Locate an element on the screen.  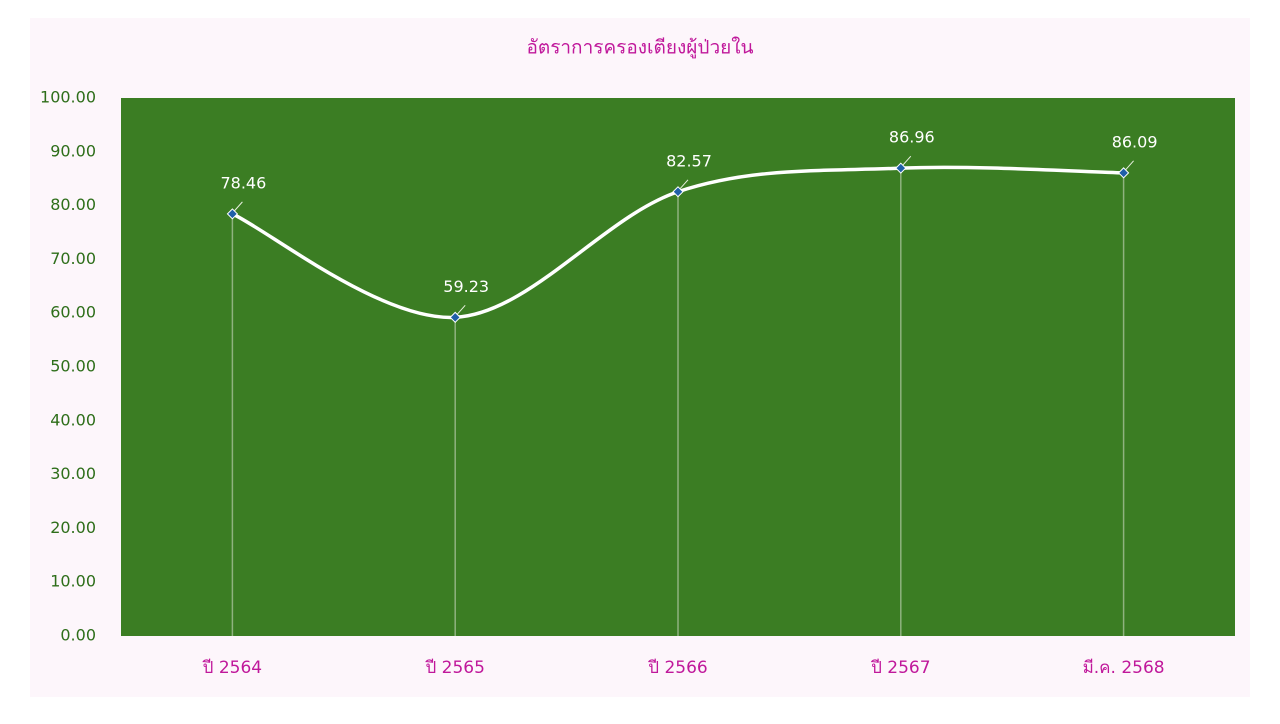
y-tick-label: 90.00 is located at coordinates (73, 150).